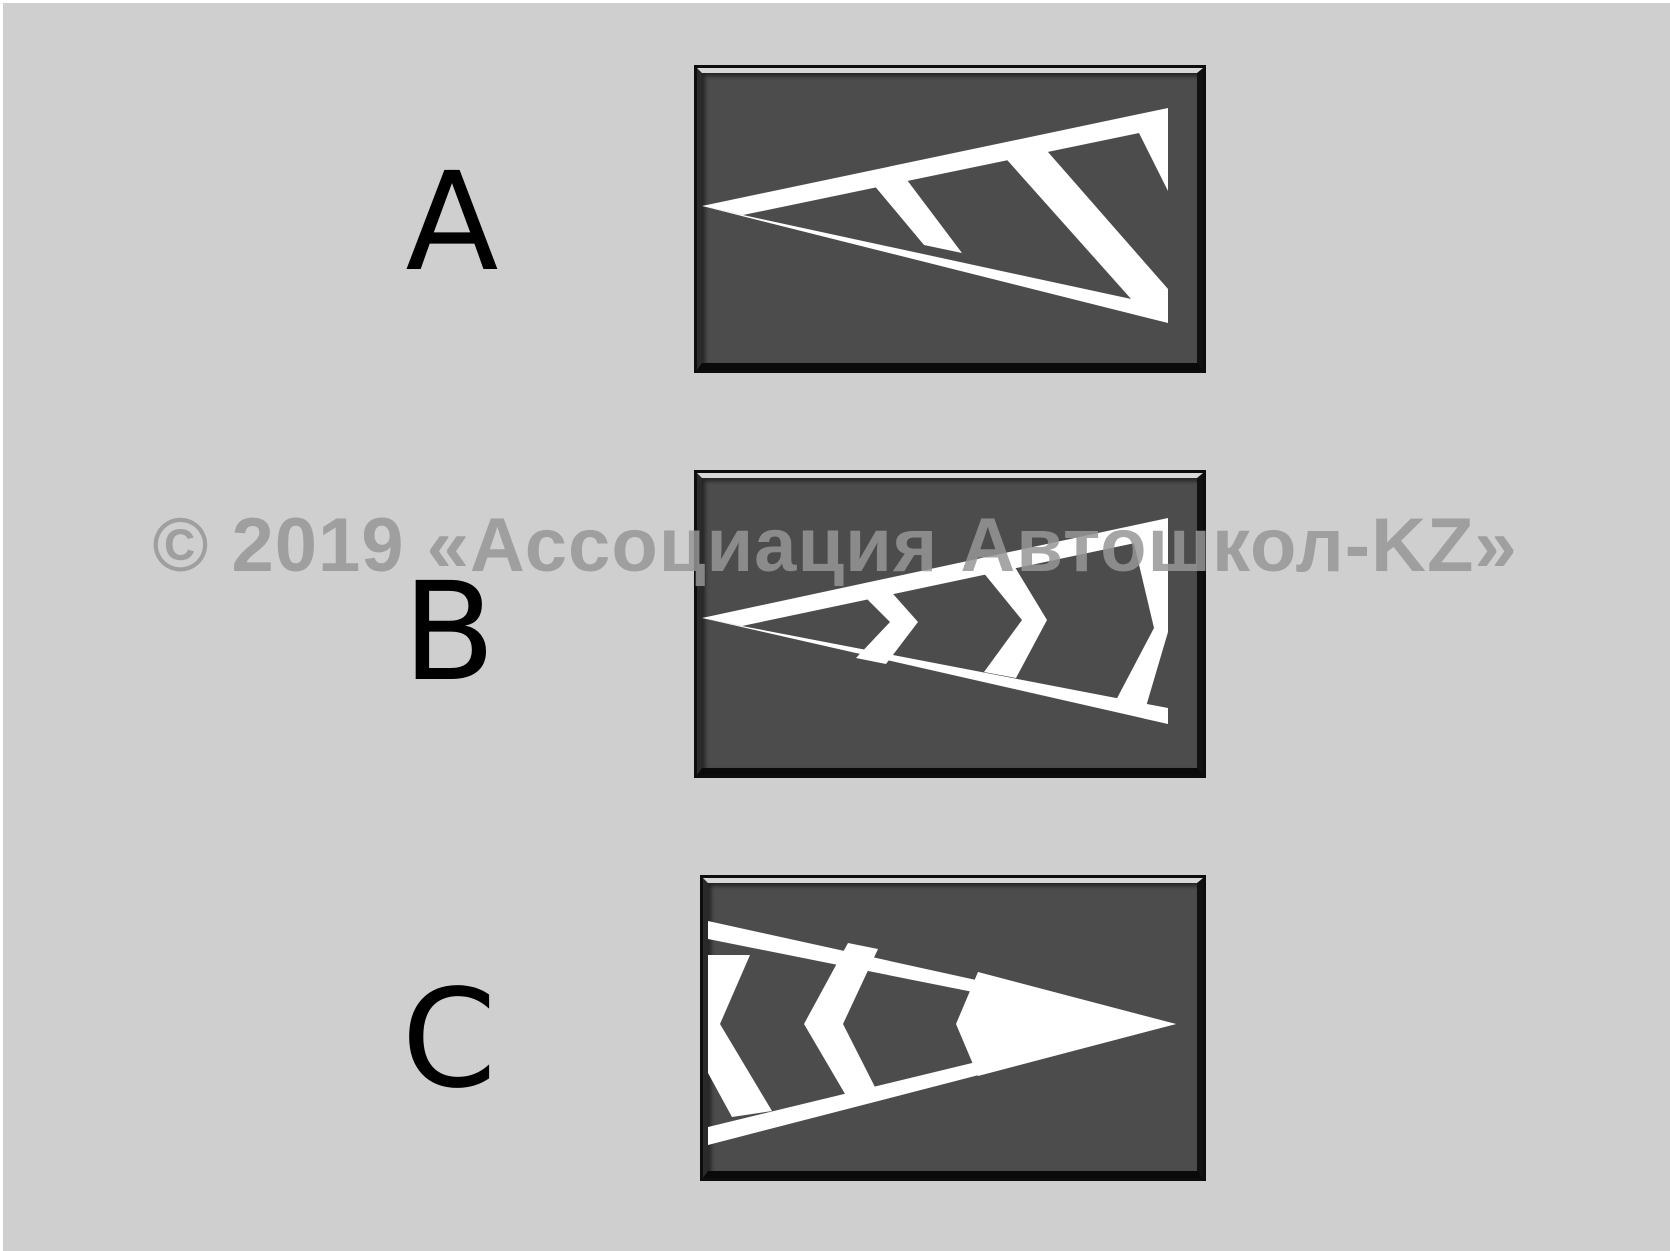  I want to click on road-marking-a, so click(935, 215).